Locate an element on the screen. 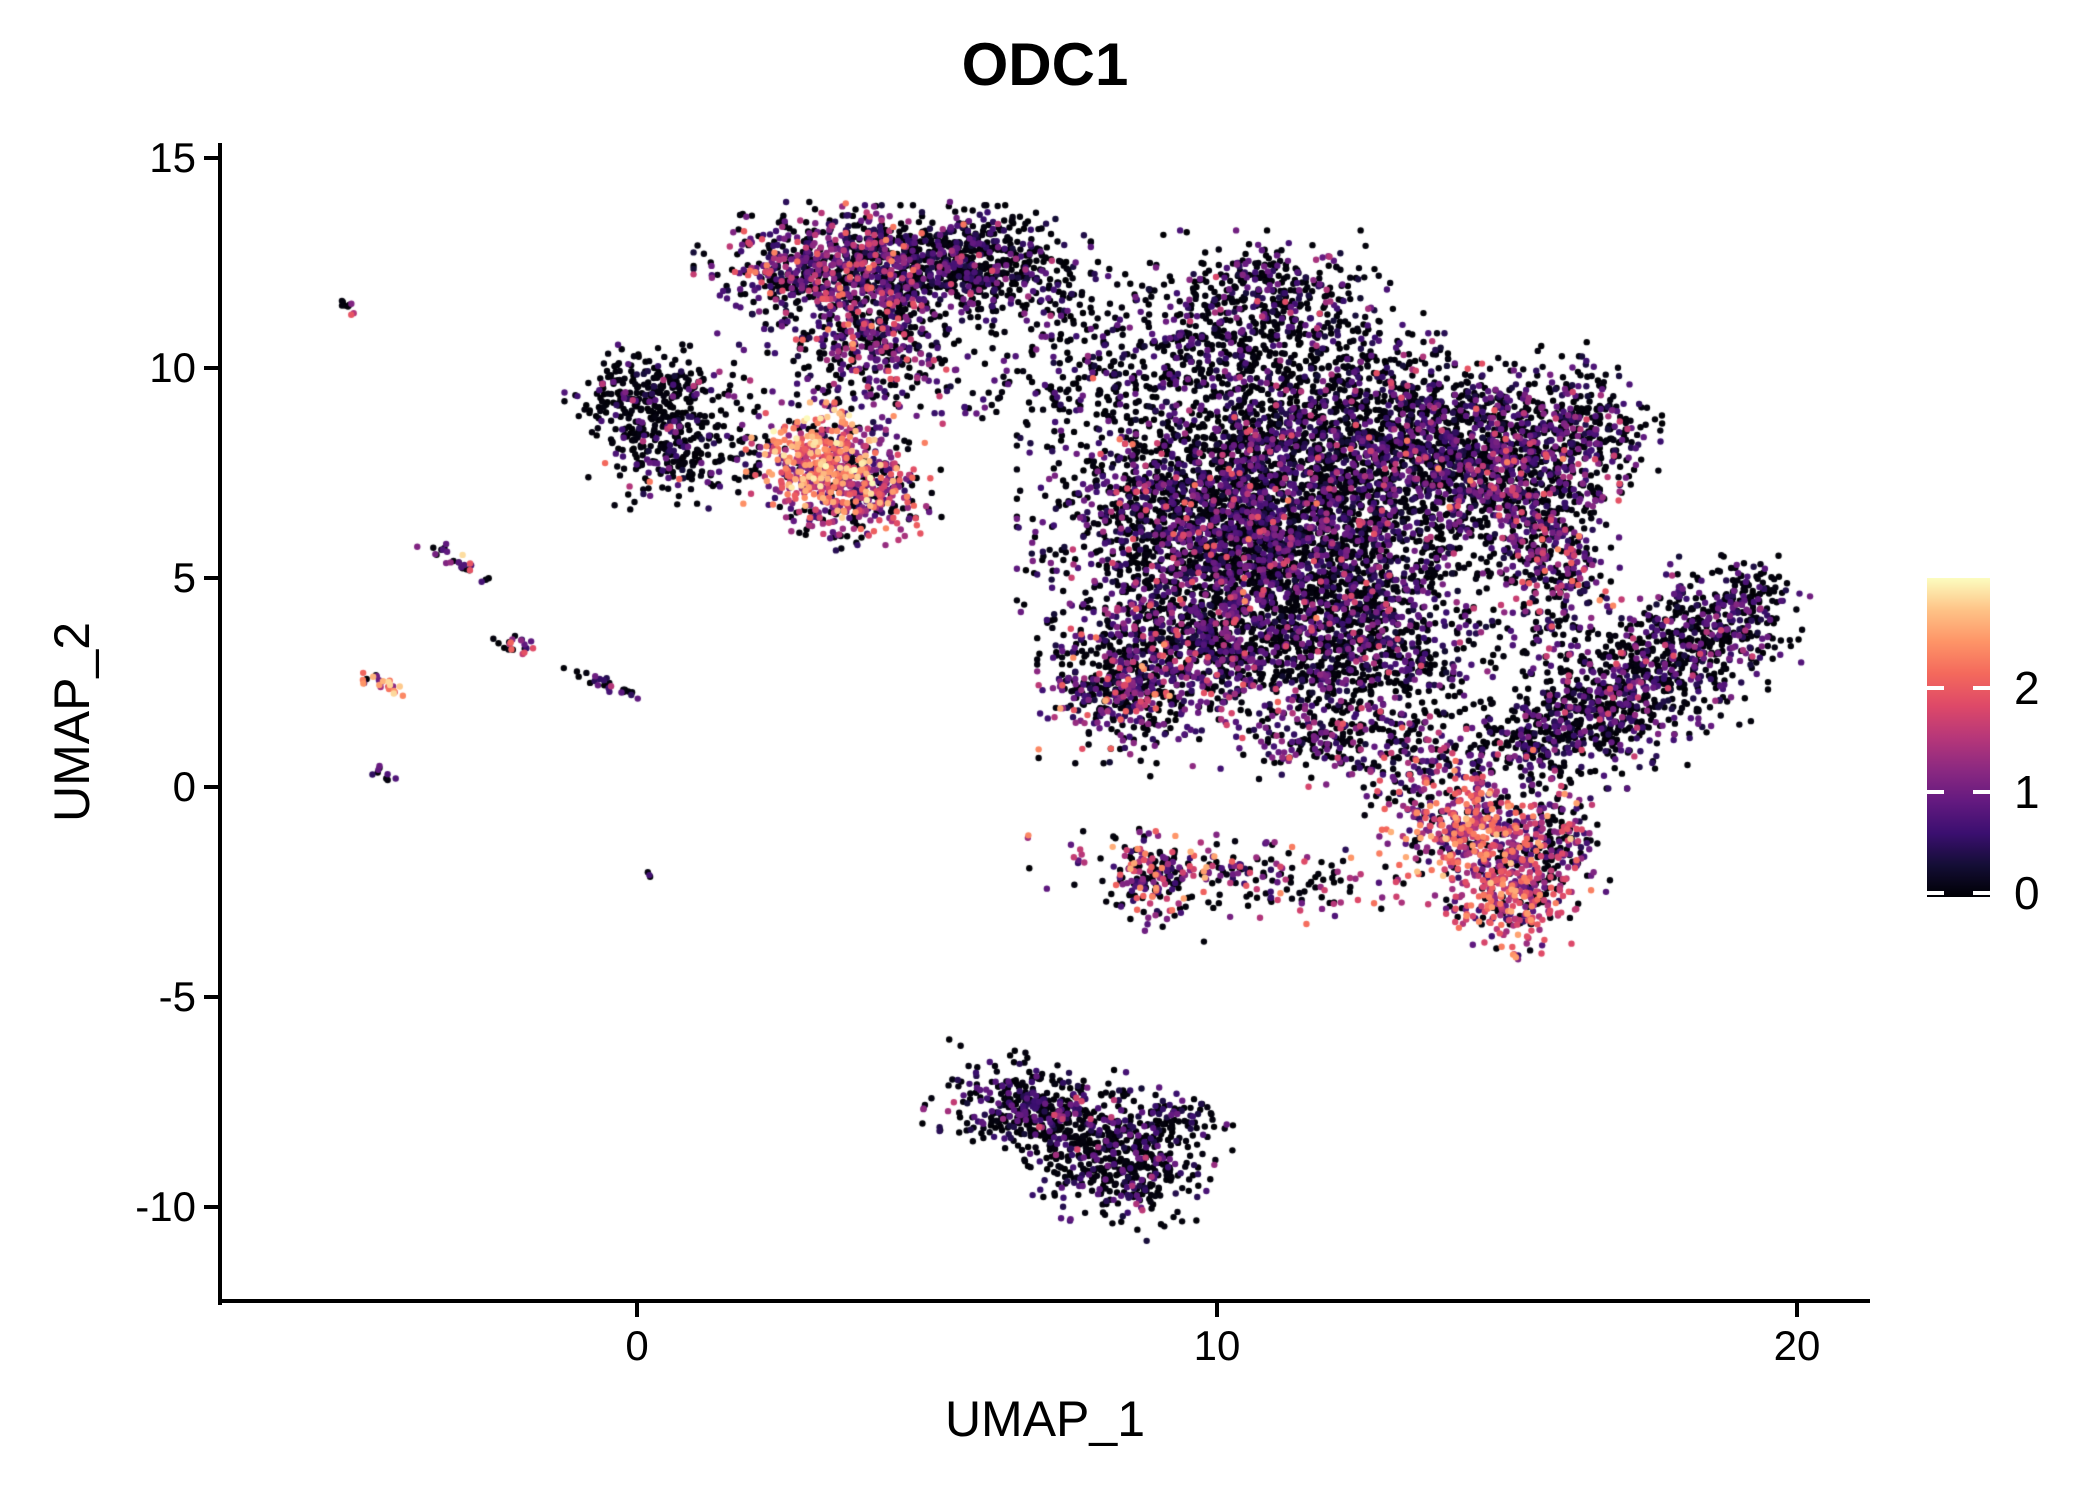  y-axis-label-anchor: UMAP_2 is located at coordinates (158, 722).